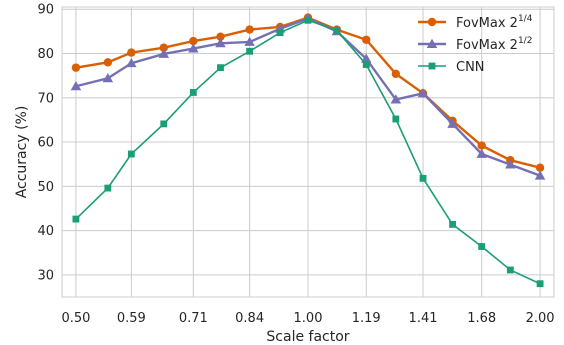  I want to click on x-tick-label: 2.00, so click(540, 318).